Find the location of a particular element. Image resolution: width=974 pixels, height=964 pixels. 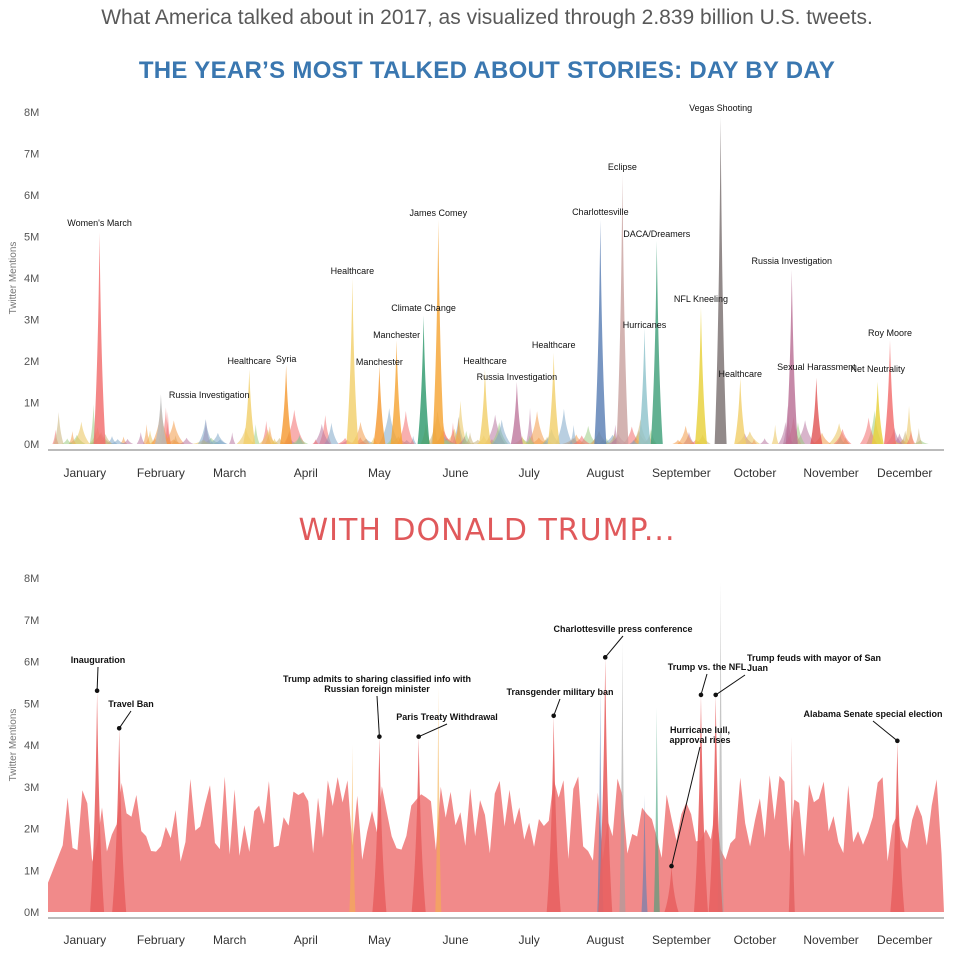

story-label-eclipse: Eclipse is located at coordinates (622, 167).